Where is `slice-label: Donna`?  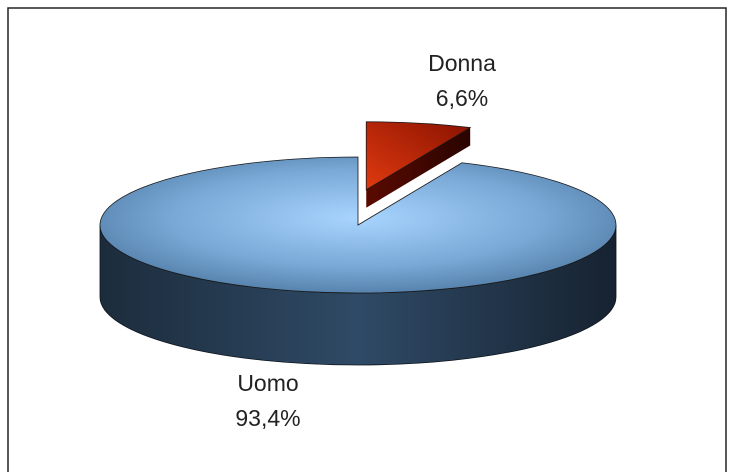
slice-label: Donna is located at coordinates (462, 63).